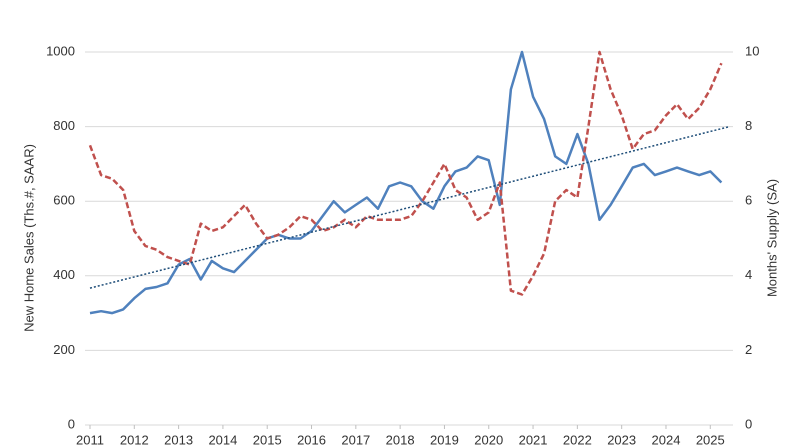 The image size is (800, 445). I want to click on y-tick-label: 0, so click(71, 423).